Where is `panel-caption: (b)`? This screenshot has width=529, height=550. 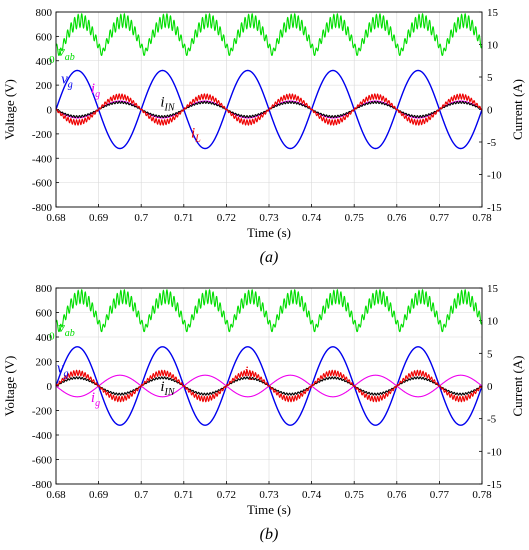
panel-caption: (b) is located at coordinates (269, 534).